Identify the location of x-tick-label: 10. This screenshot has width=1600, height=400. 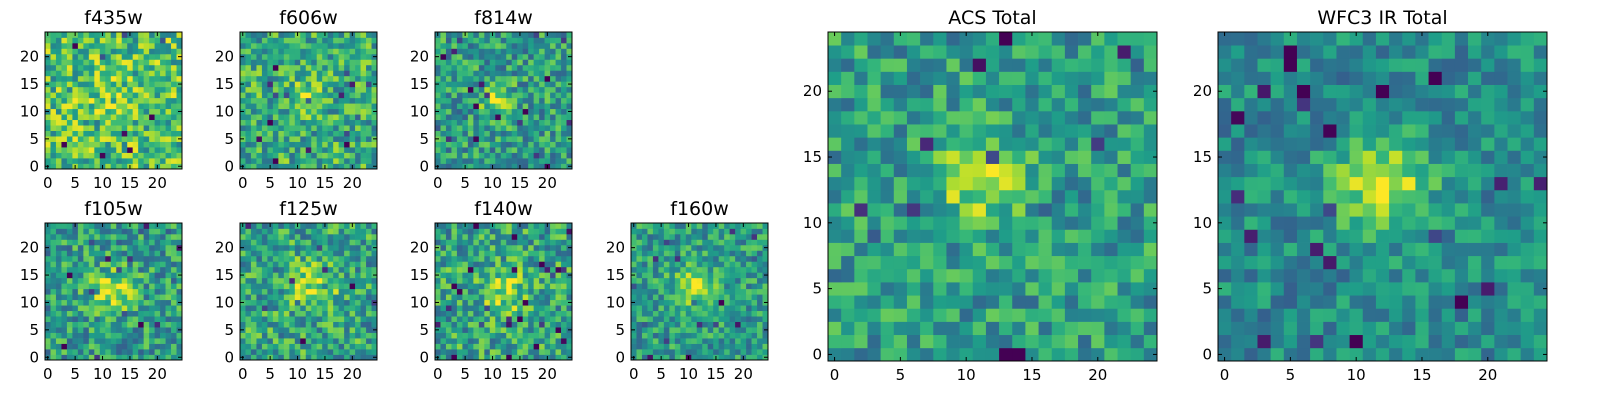
(492, 374).